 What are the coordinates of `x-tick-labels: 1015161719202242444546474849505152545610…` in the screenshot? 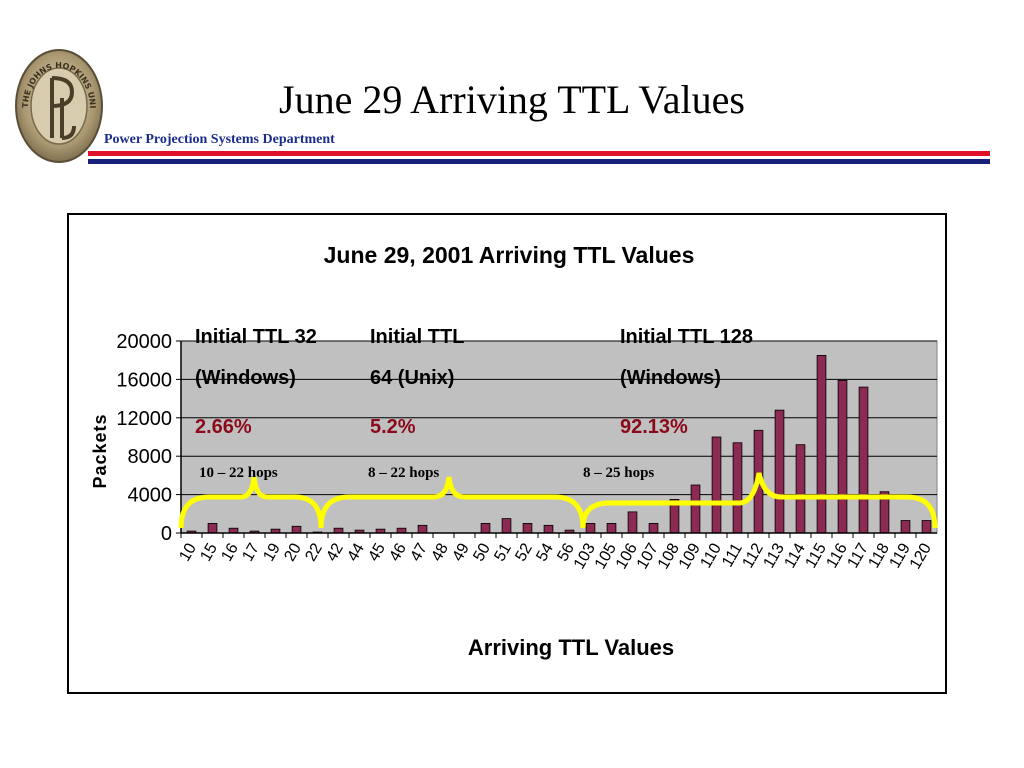 It's located at (555, 556).